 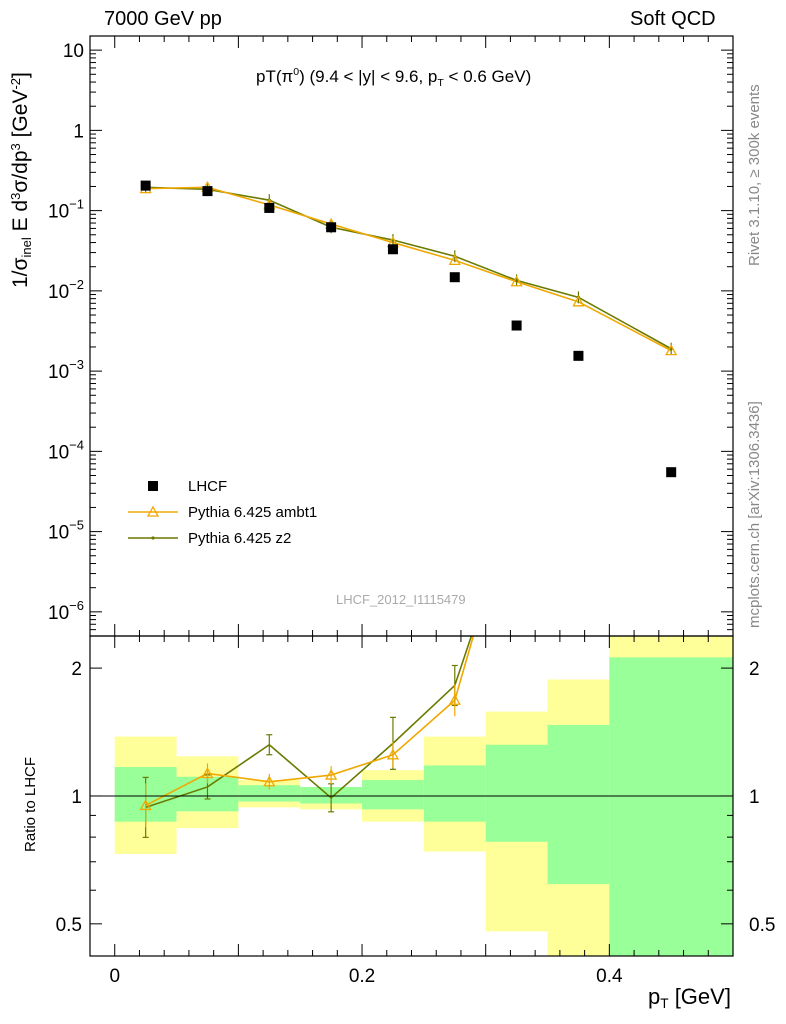 What do you see at coordinates (66, 290) in the screenshot?
I see `y-tick-label-4: 10⁻²` at bounding box center [66, 290].